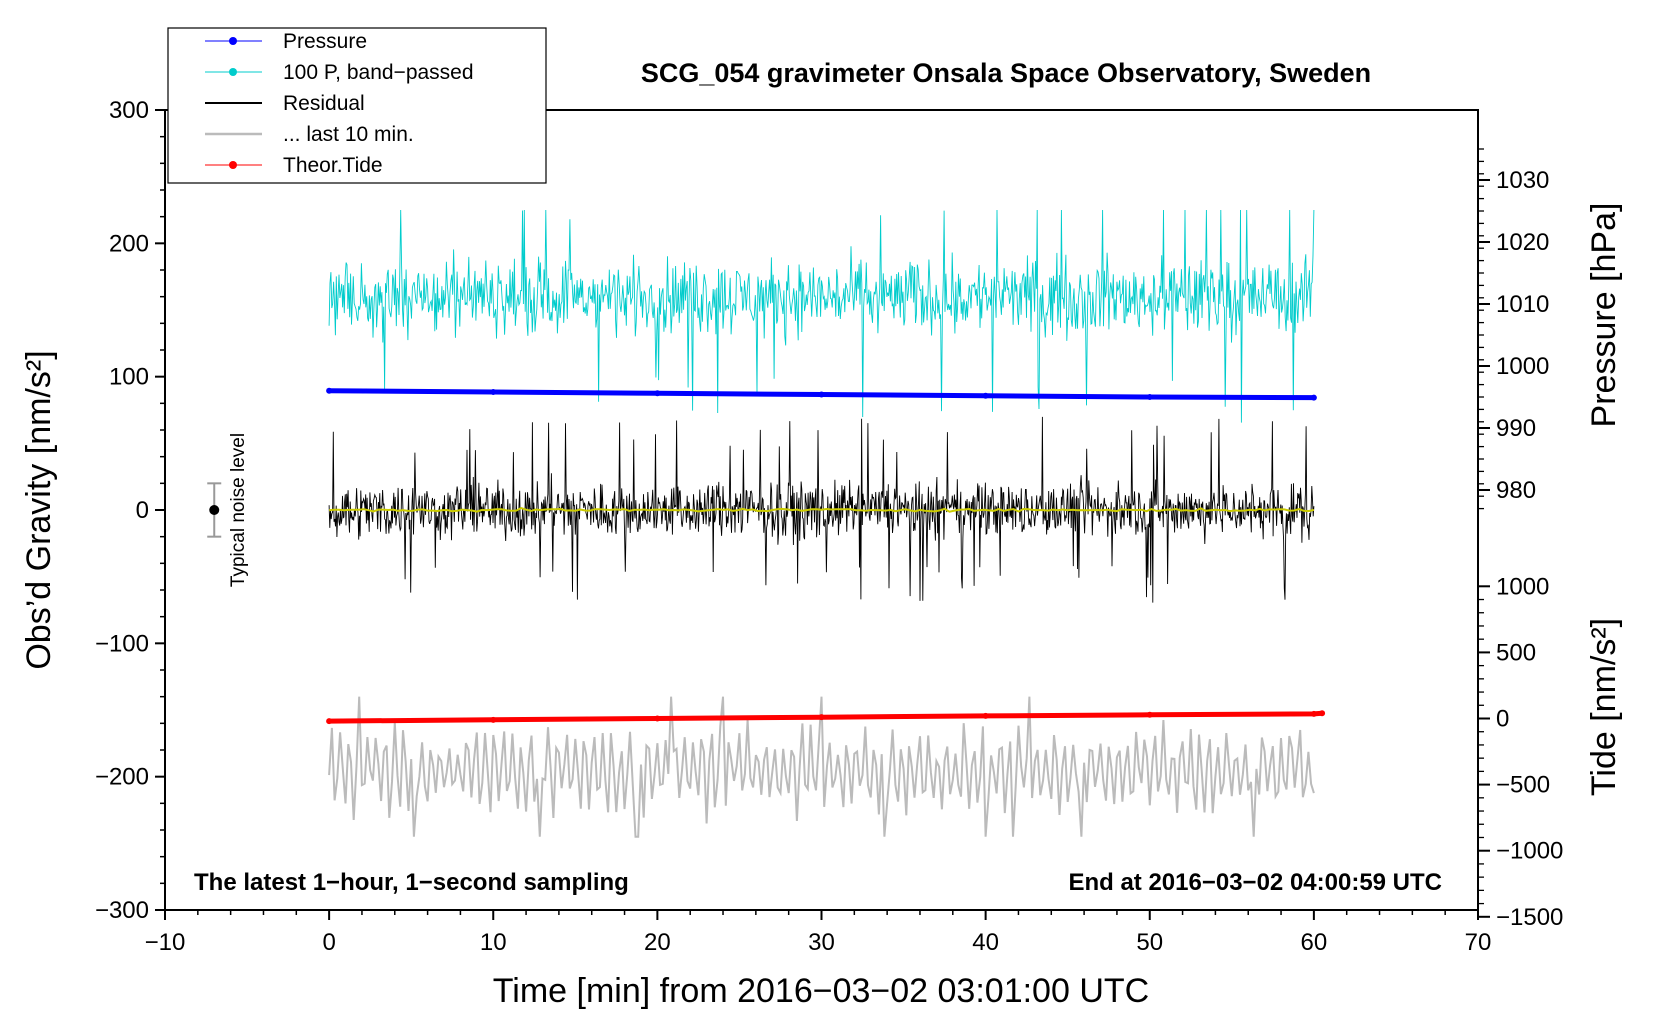  I want to click on y-left-tick-label: 300, so click(129, 110).